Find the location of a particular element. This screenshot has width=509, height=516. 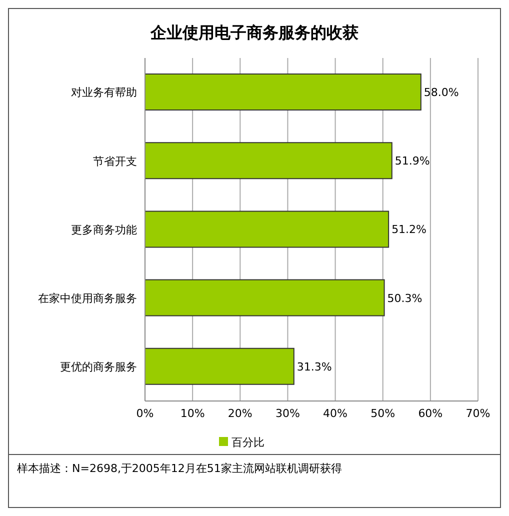

data-label: 31.3% is located at coordinates (314, 367).